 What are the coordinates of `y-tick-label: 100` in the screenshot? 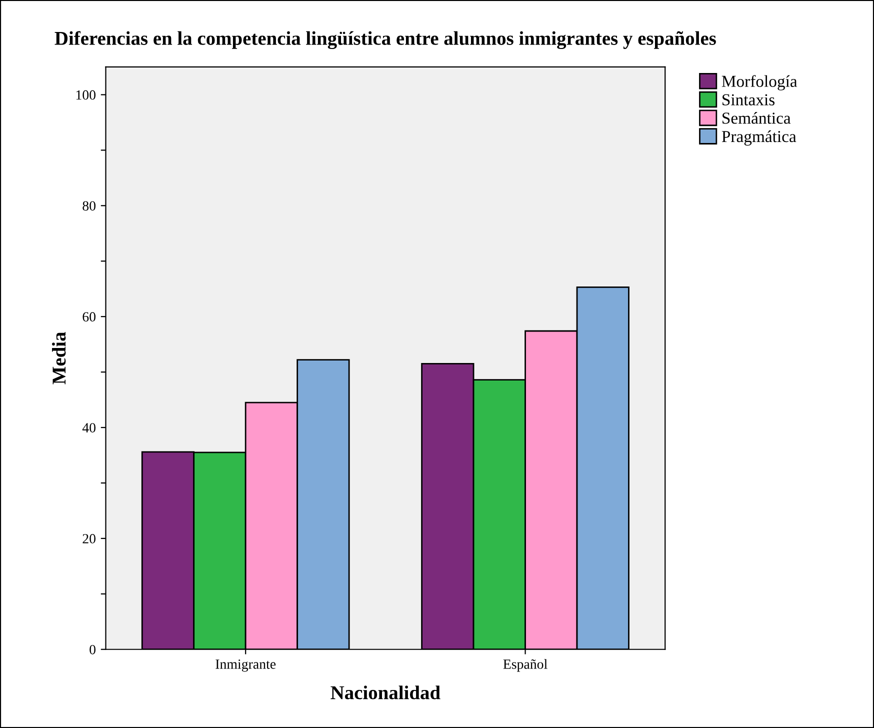 It's located at (86, 95).